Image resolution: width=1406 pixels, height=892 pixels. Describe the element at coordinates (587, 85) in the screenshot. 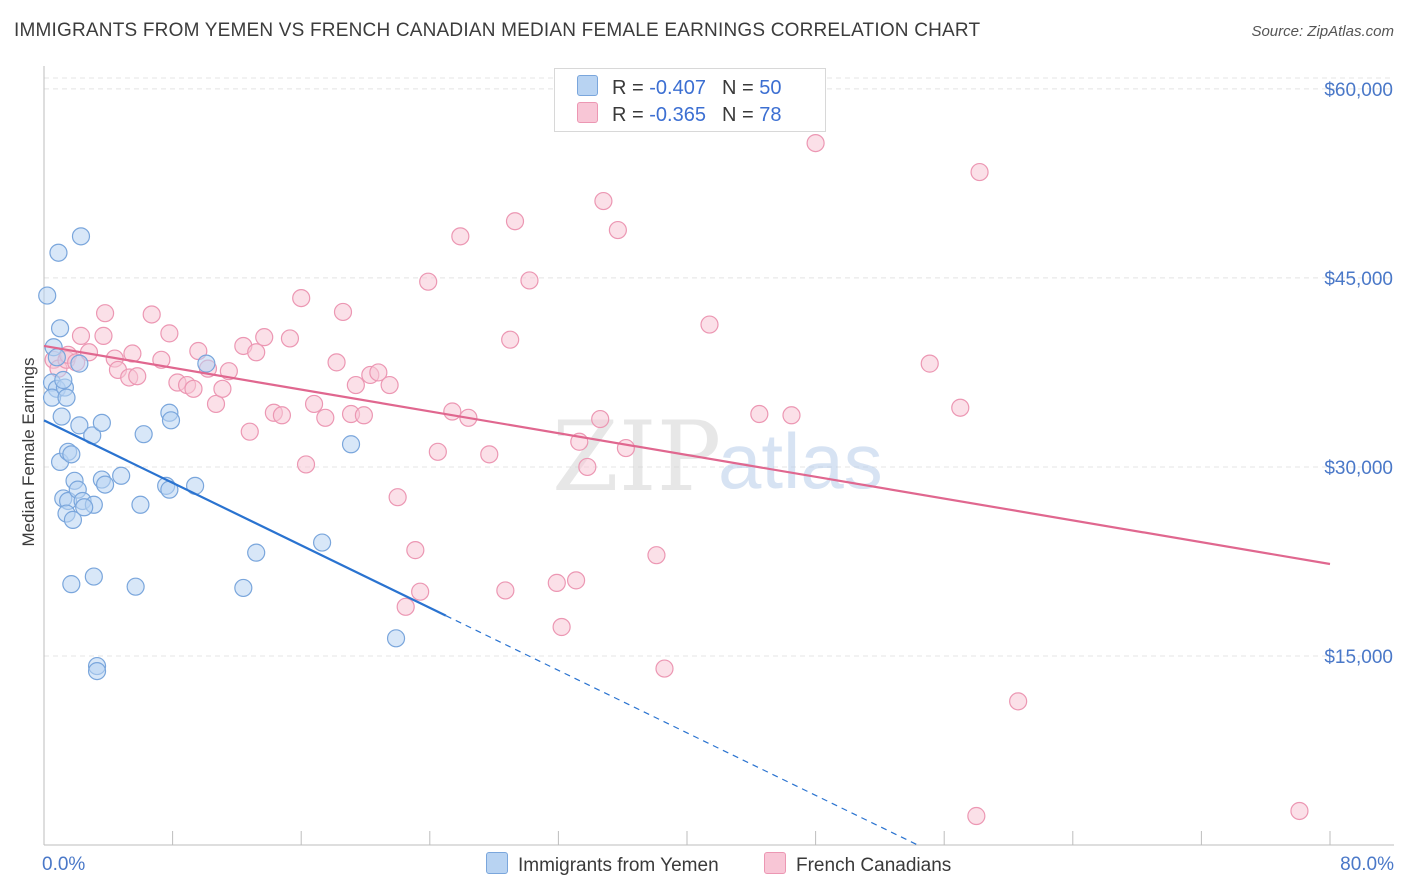

I see `legend-swatch-blue` at that location.